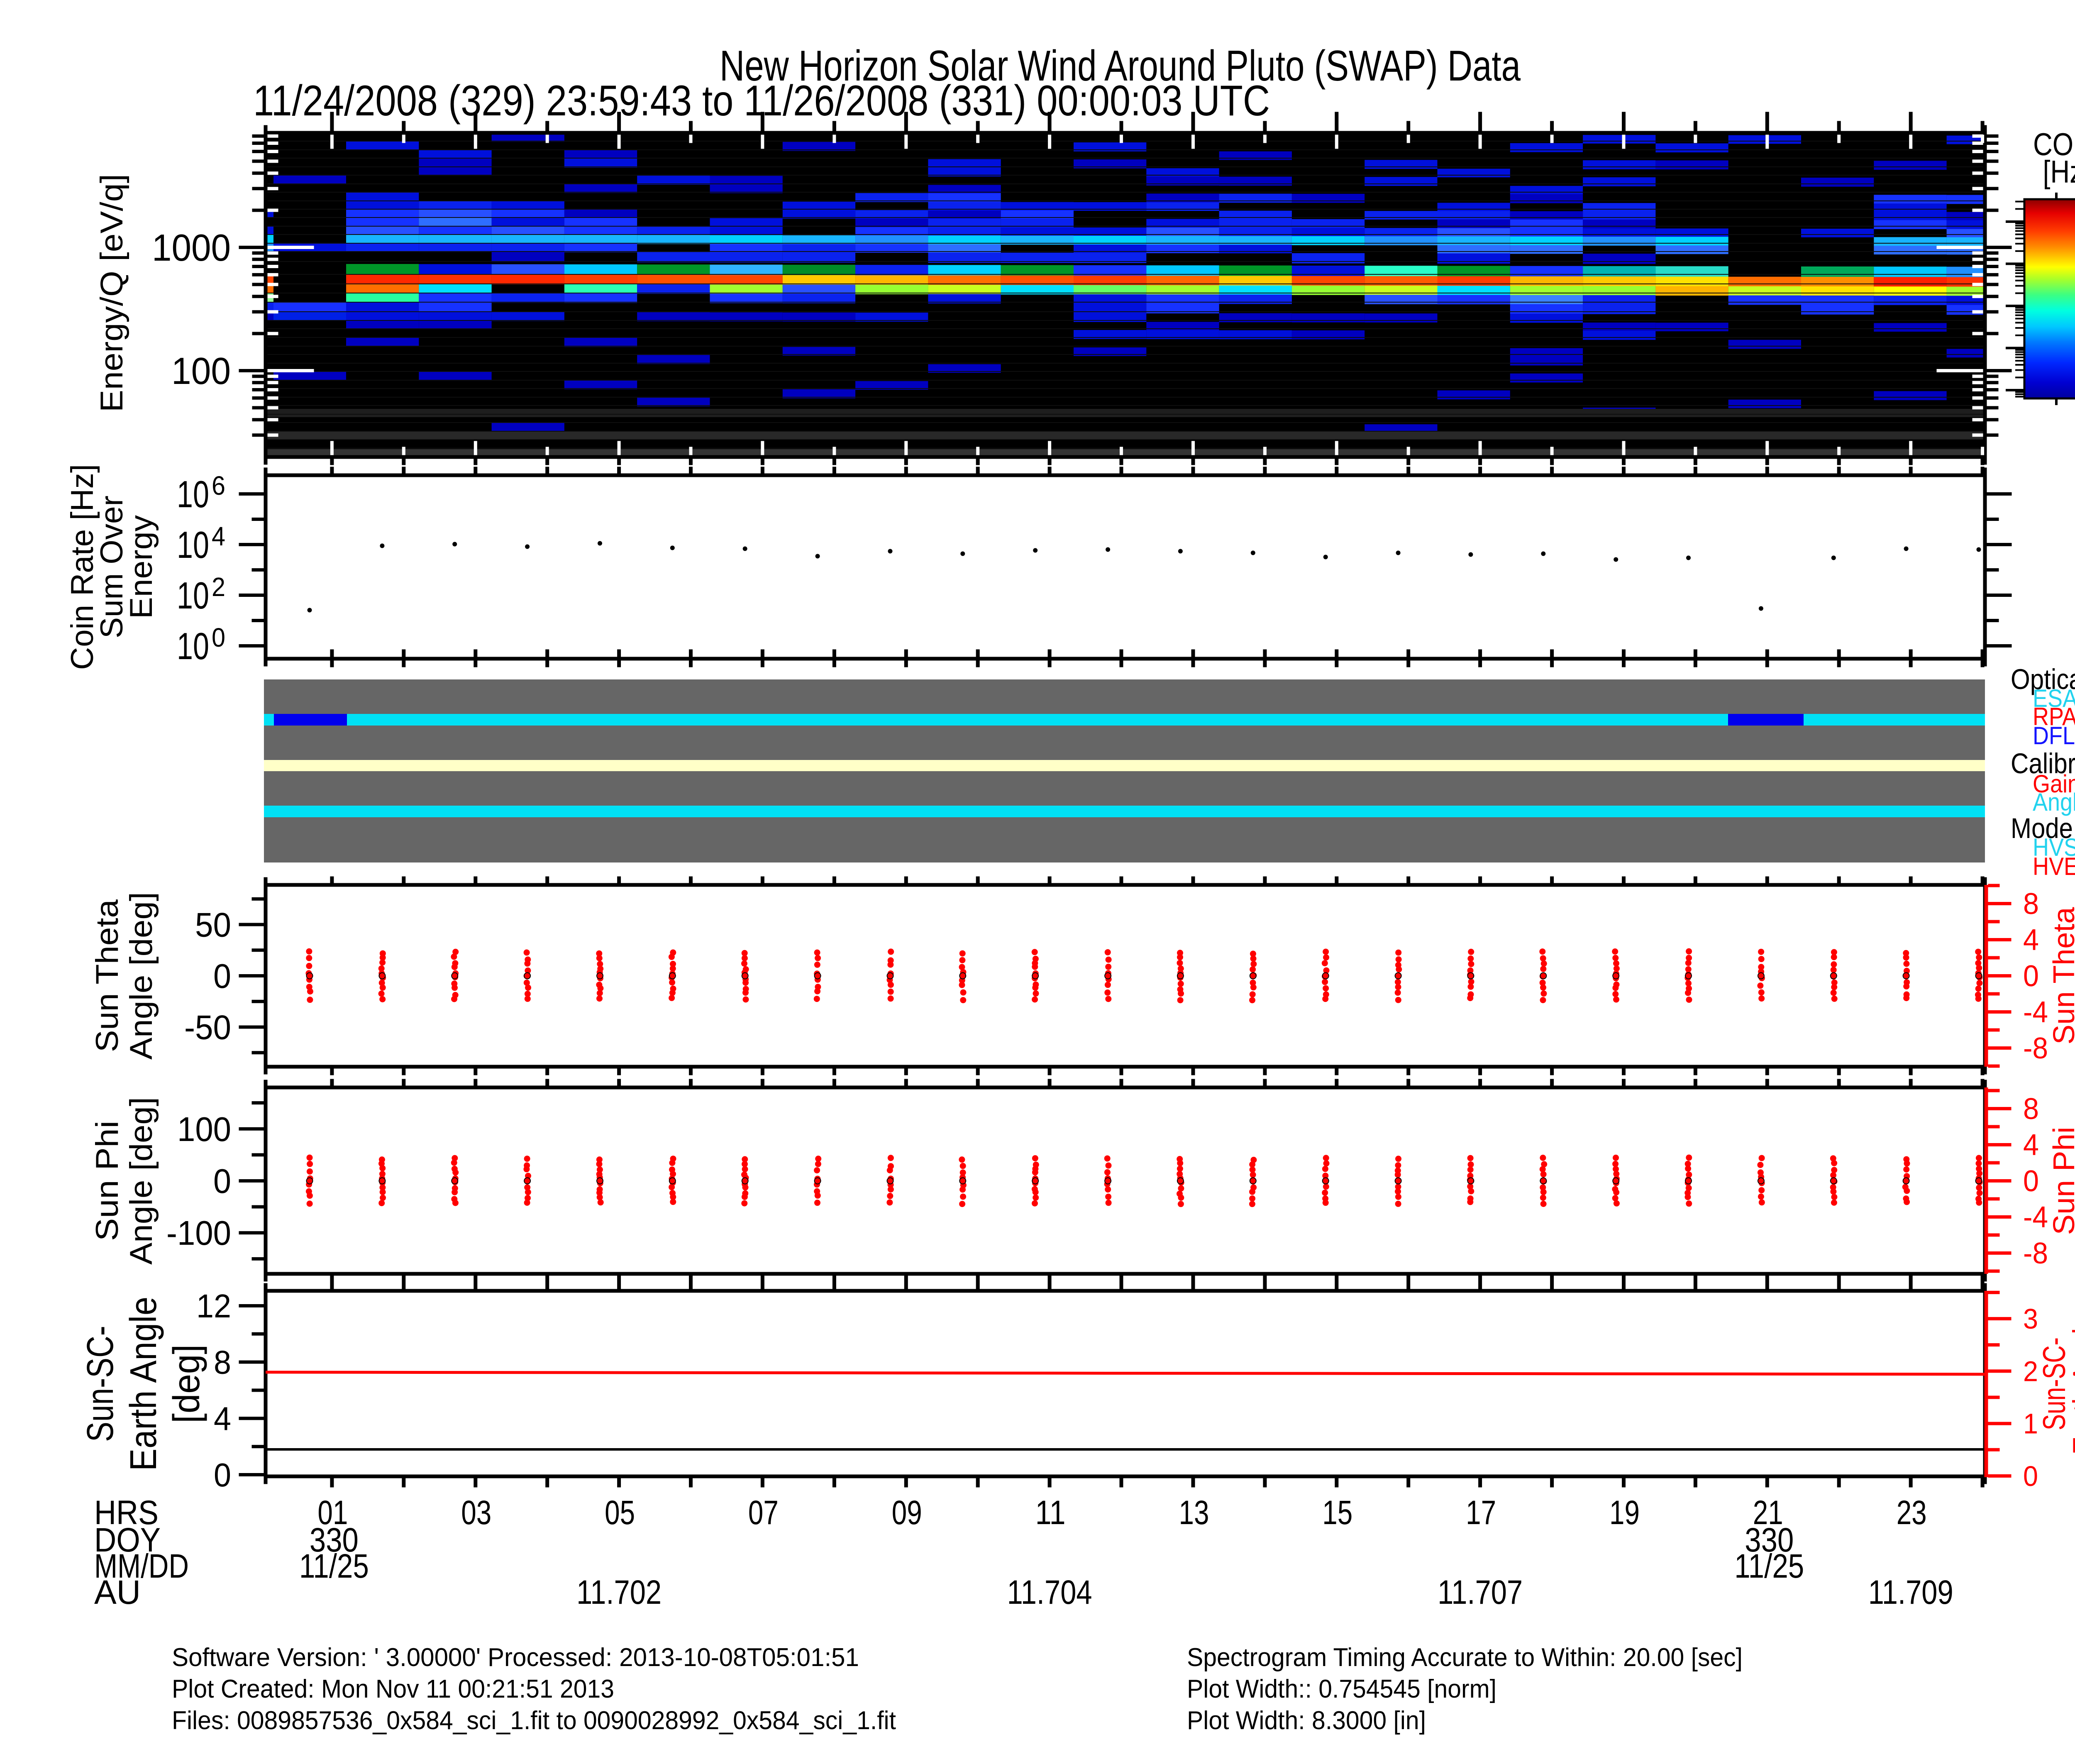  Describe the element at coordinates (476, 1513) in the screenshot. I see `svg-text: 03` at that location.